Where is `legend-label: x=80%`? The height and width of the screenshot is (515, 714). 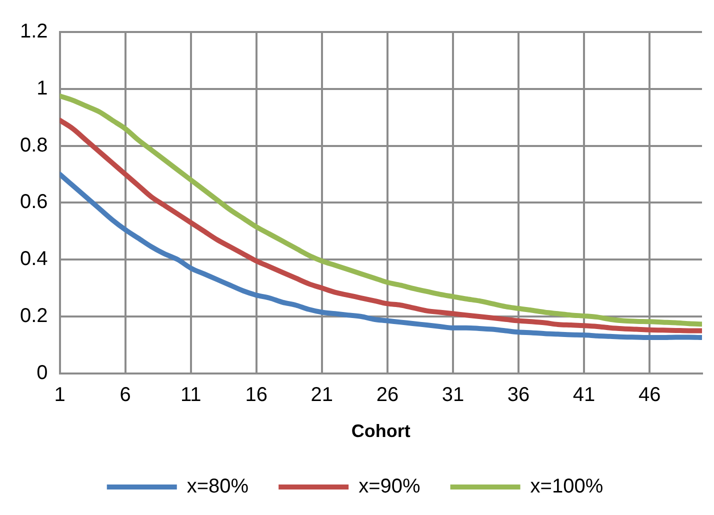
legend-label: x=80% is located at coordinates (217, 487).